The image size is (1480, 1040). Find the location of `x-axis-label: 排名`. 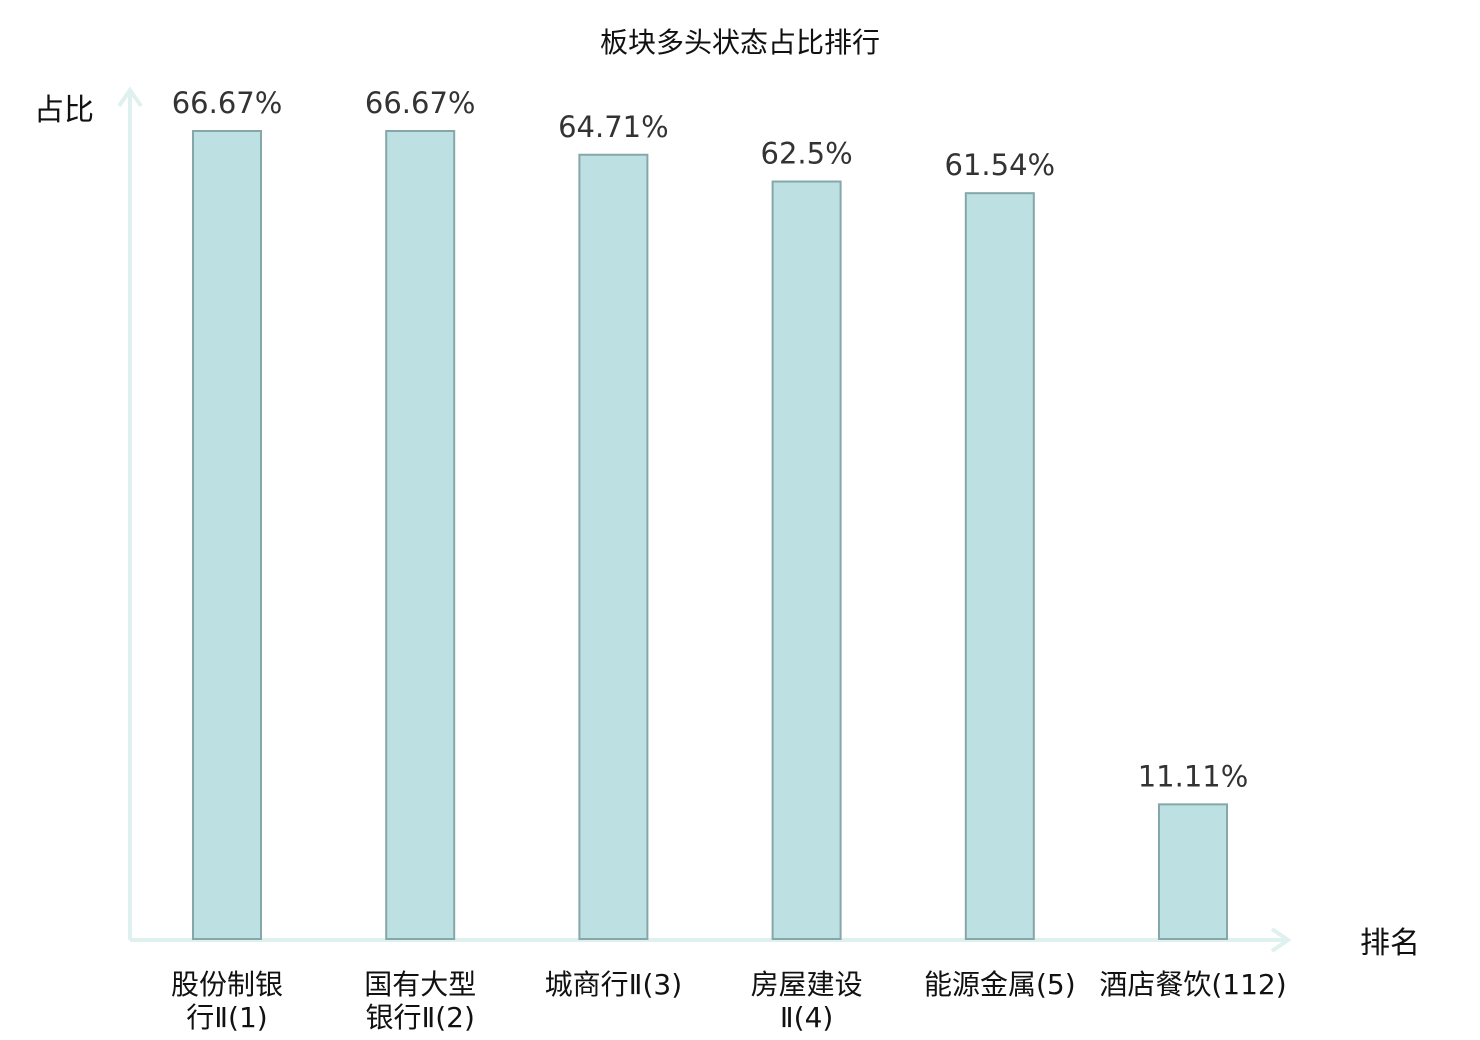

x-axis-label: 排名 is located at coordinates (1390, 943).